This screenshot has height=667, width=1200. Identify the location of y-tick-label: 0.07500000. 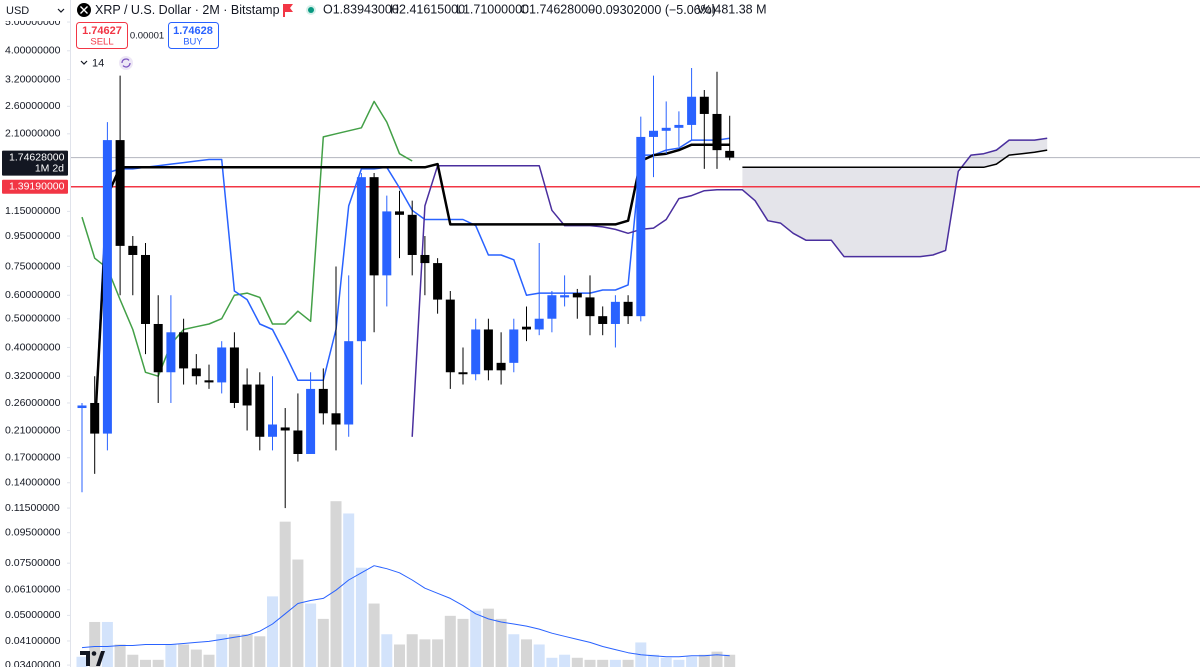
(33, 563).